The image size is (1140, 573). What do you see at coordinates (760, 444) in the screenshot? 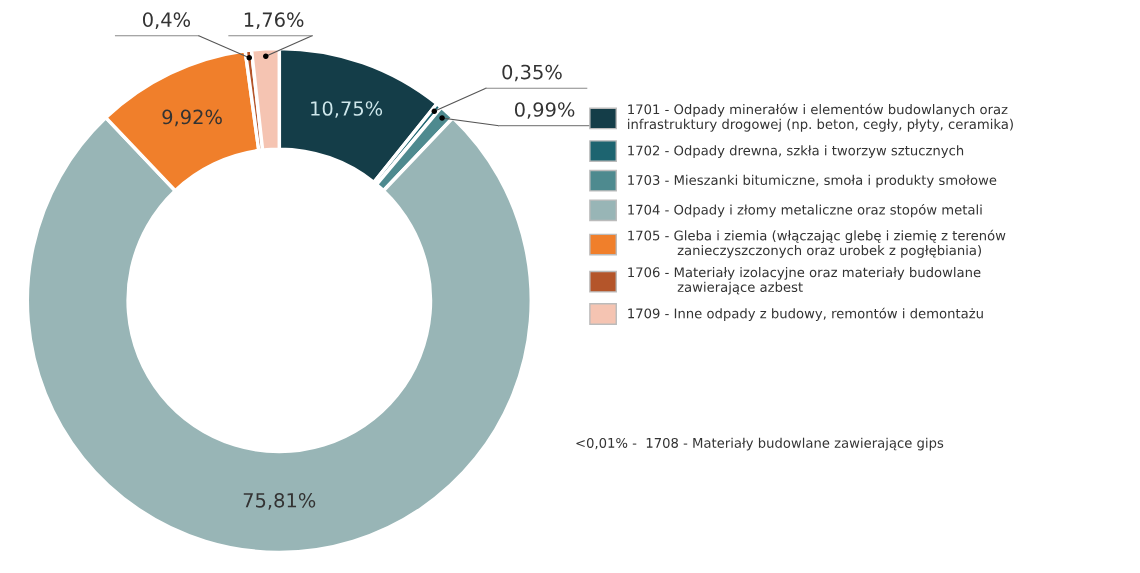
I see `text: <0,01% - 1708 - Materiały budowlane zawierające gips` at bounding box center [760, 444].